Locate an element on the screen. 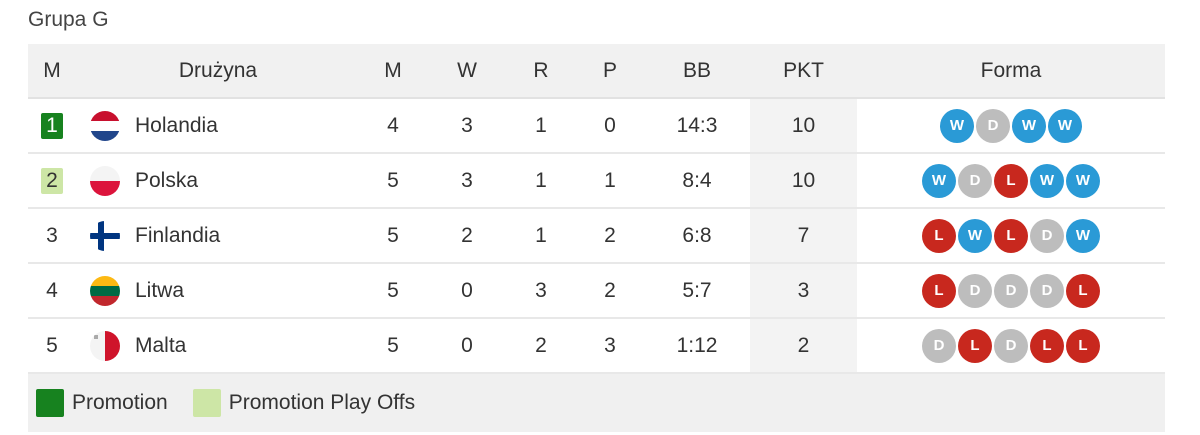  header-wins: W is located at coordinates (467, 70).